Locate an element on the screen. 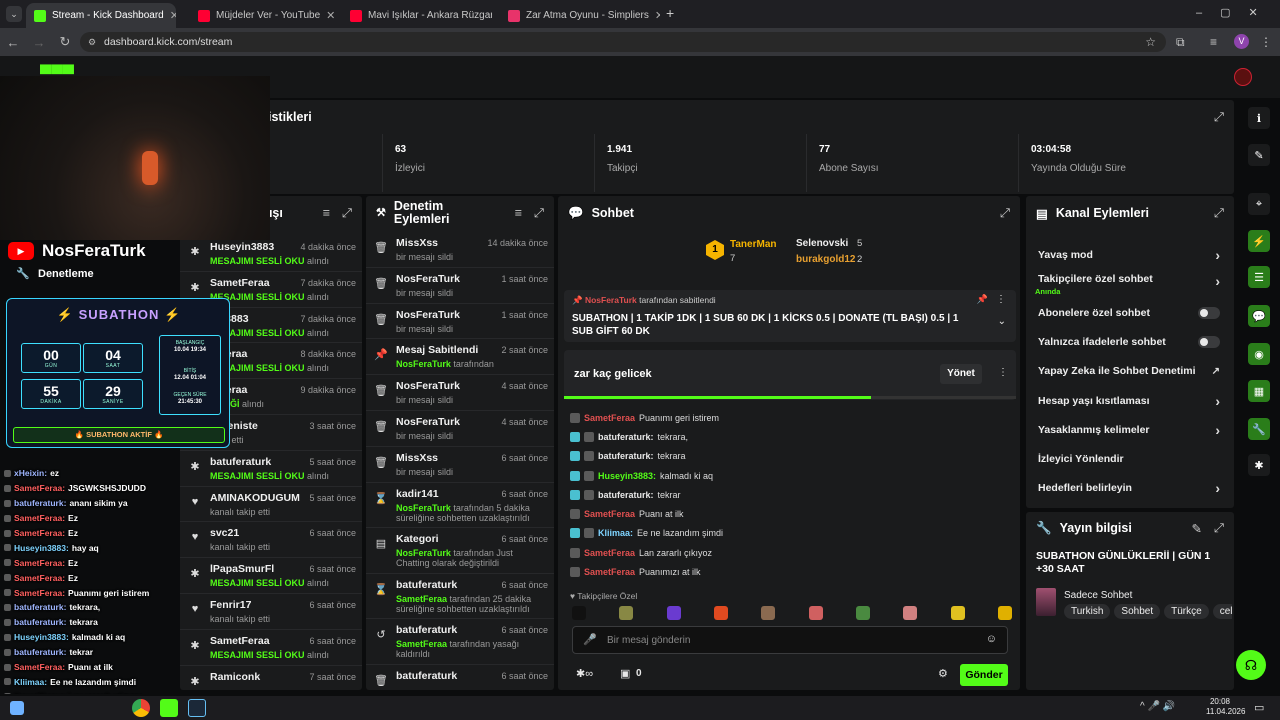  tab-search-icon: ⌄ is located at coordinates (14, 14).